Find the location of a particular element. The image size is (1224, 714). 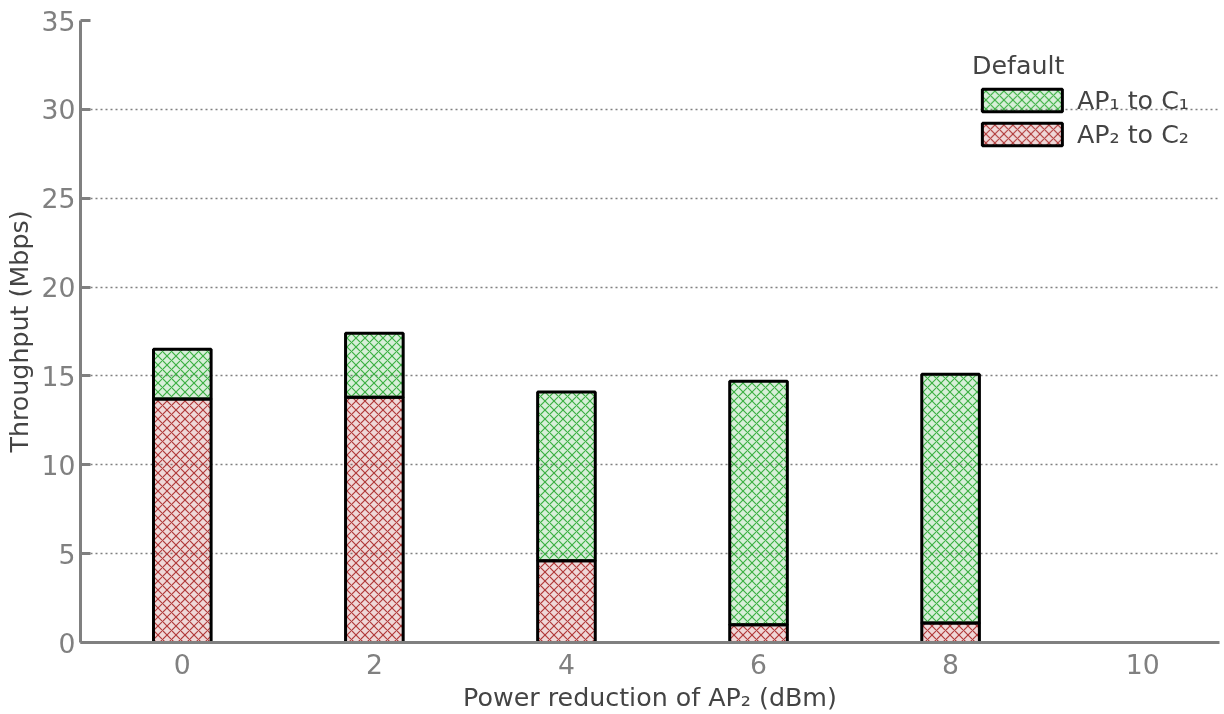

y-tick-label: 35 is located at coordinates (58, 21).